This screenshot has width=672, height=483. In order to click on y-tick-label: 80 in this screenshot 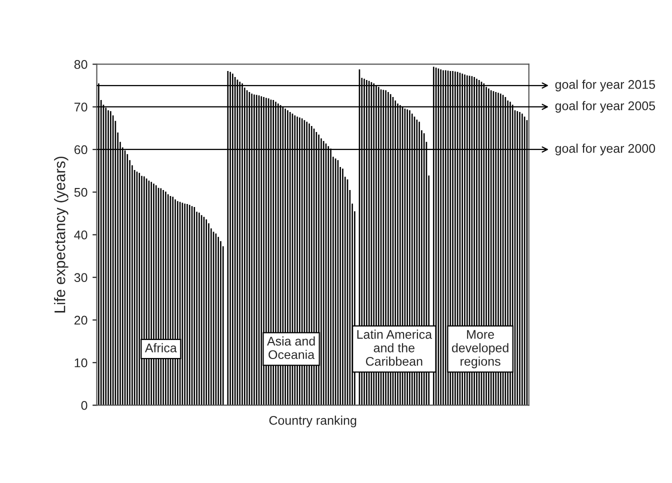, I will do `click(81, 64)`.